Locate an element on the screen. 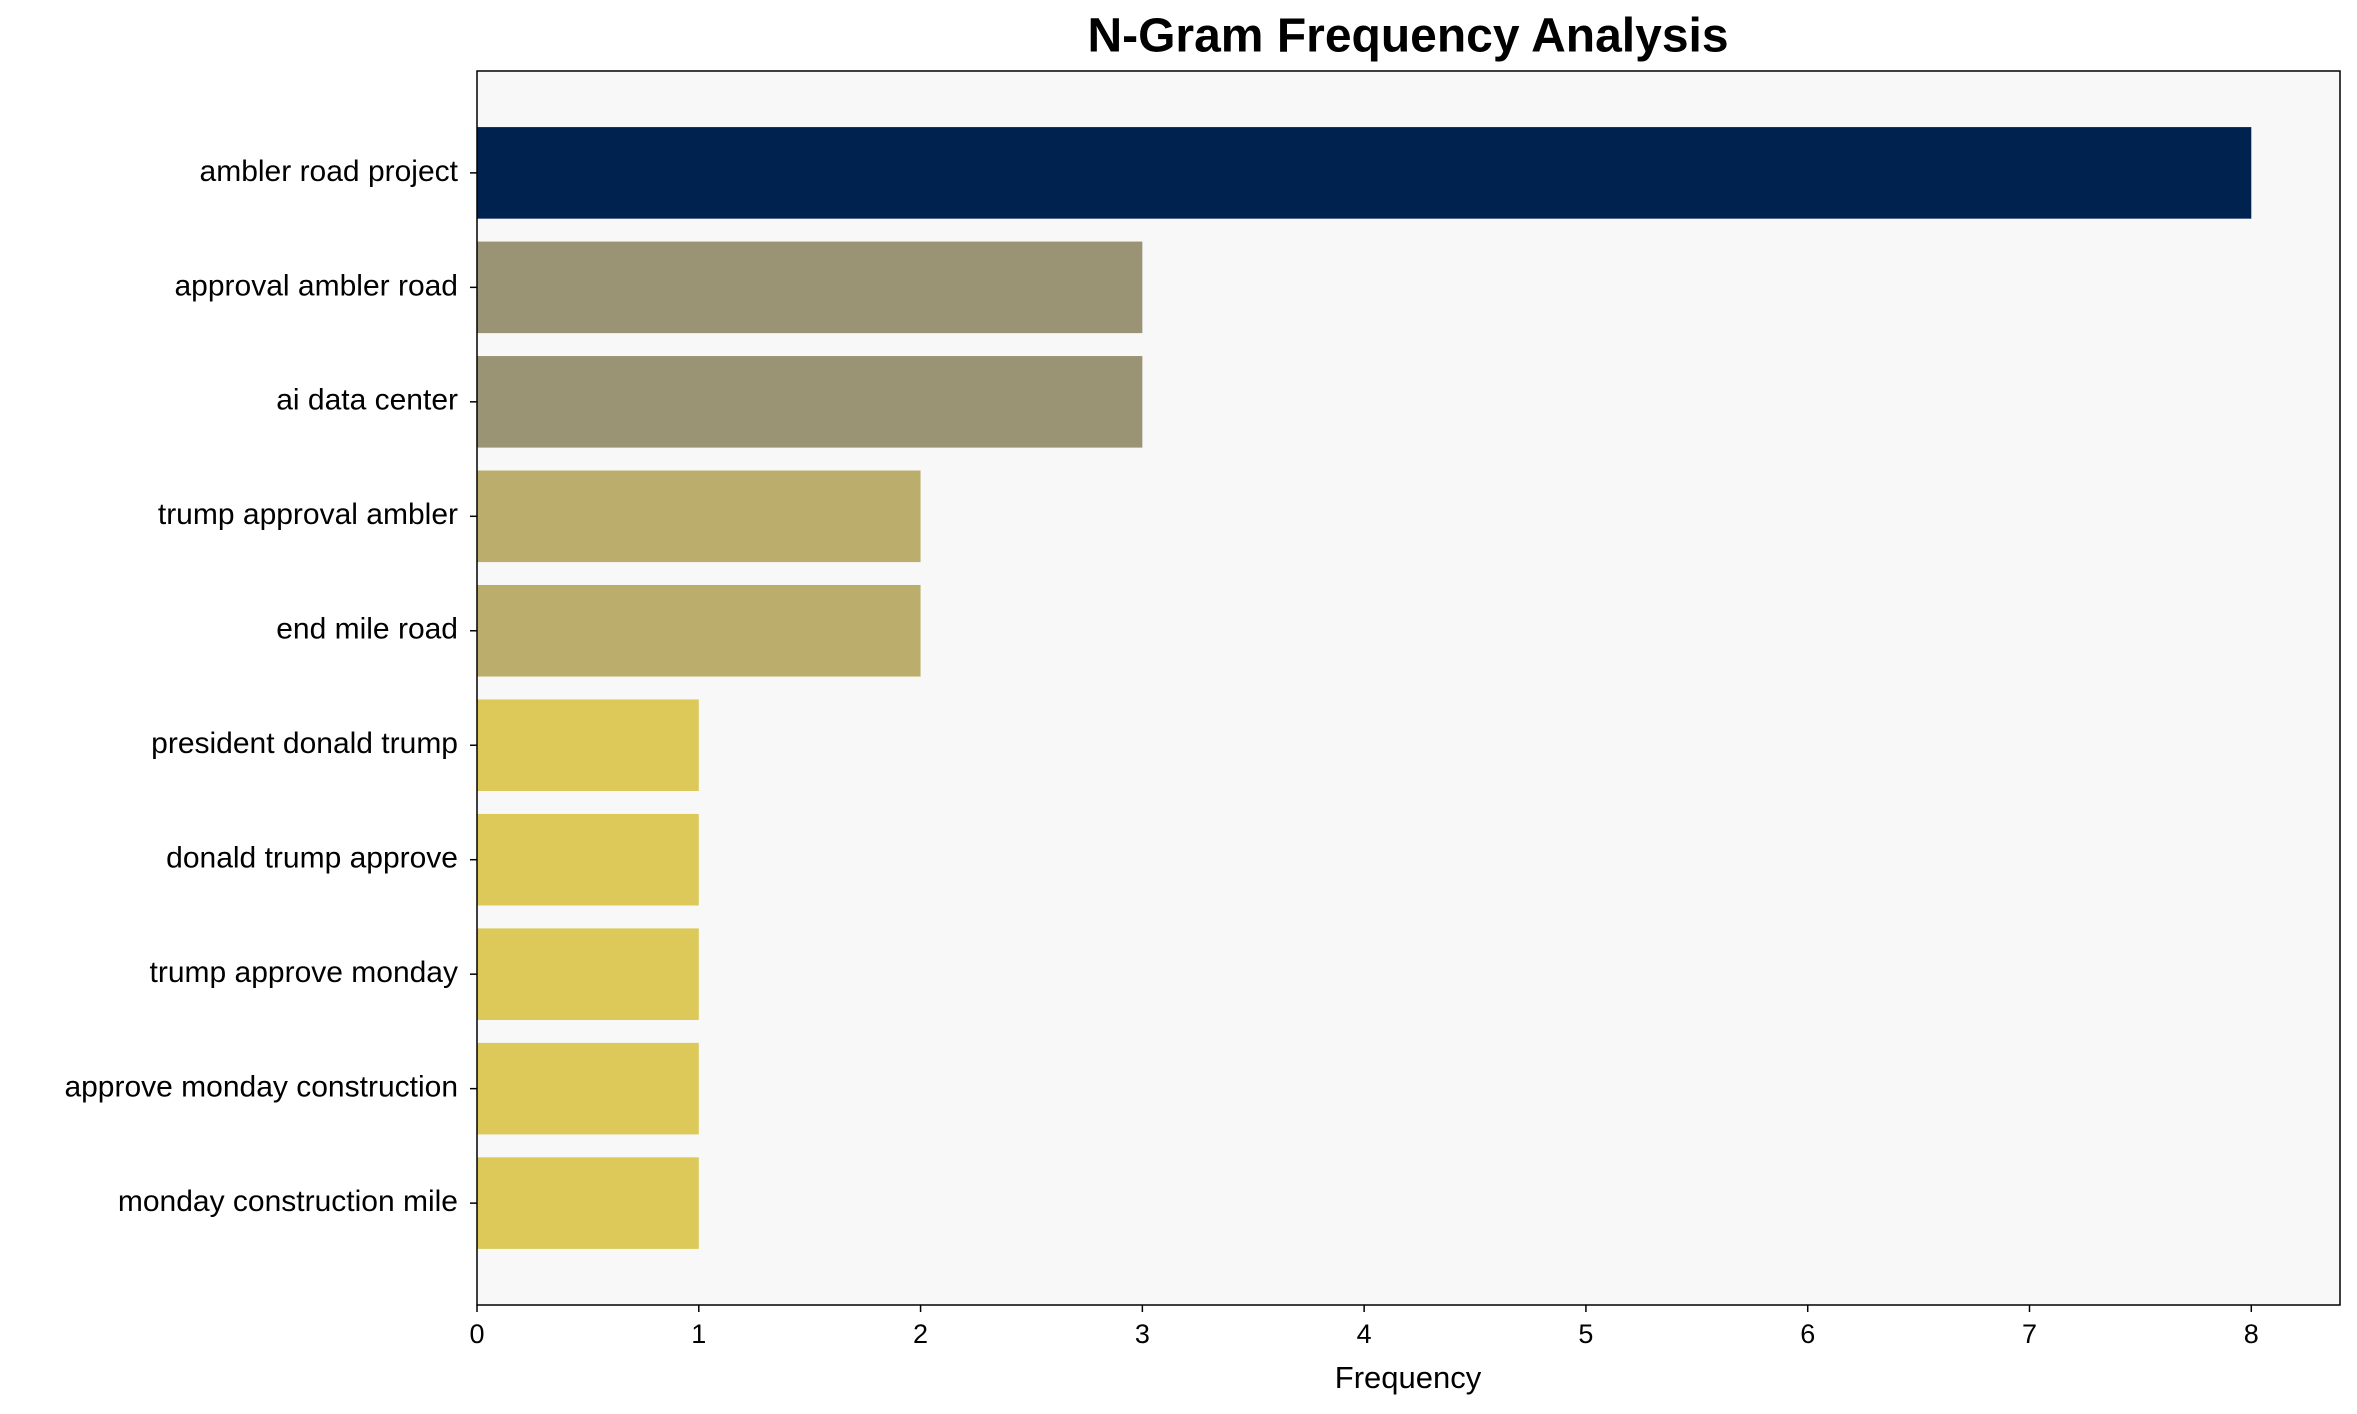 The image size is (2357, 1414). y-tick-label: end mile road is located at coordinates (367, 629).